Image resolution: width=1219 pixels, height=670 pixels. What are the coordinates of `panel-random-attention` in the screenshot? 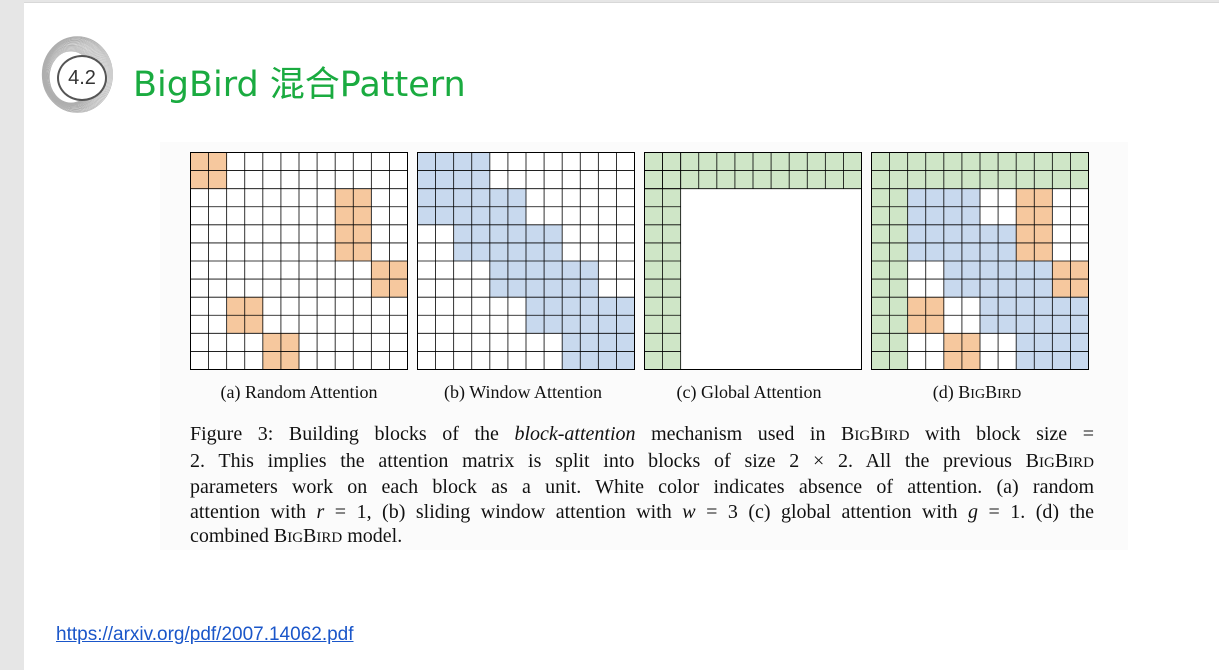 It's located at (299, 261).